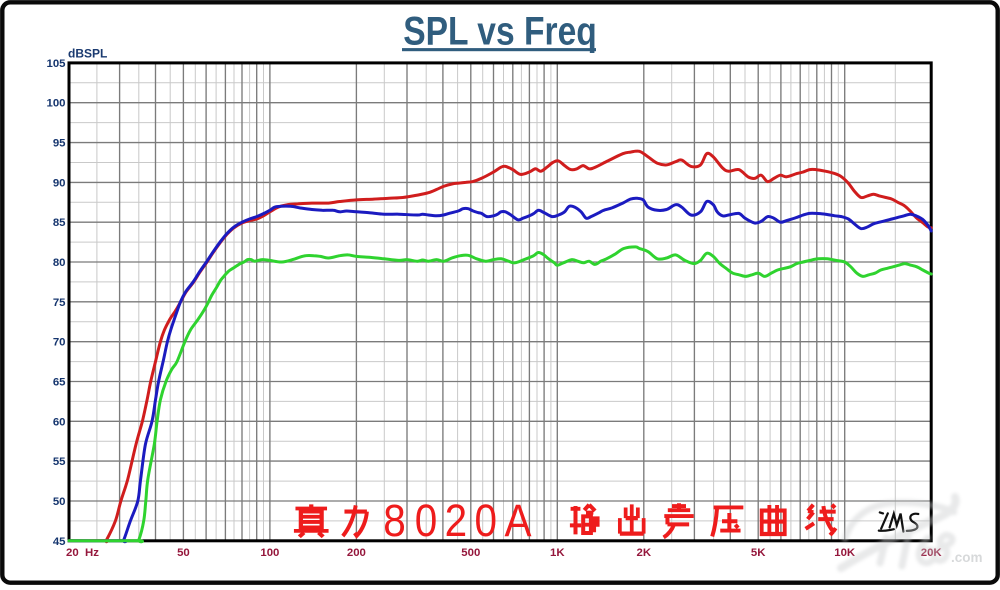  Describe the element at coordinates (59, 223) in the screenshot. I see `svg-text: 85` at that location.